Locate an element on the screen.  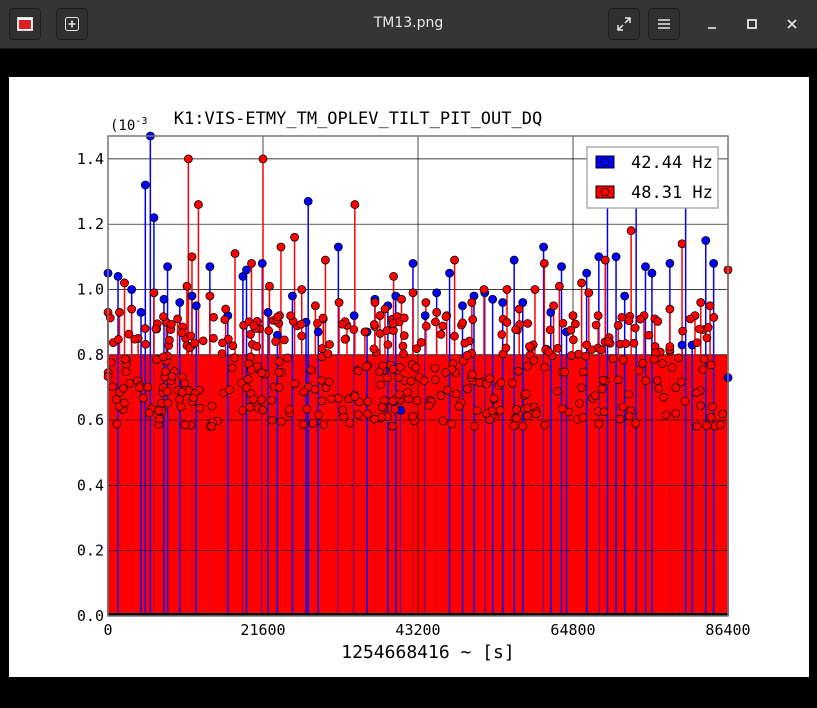
close-button is located at coordinates (792, 24).